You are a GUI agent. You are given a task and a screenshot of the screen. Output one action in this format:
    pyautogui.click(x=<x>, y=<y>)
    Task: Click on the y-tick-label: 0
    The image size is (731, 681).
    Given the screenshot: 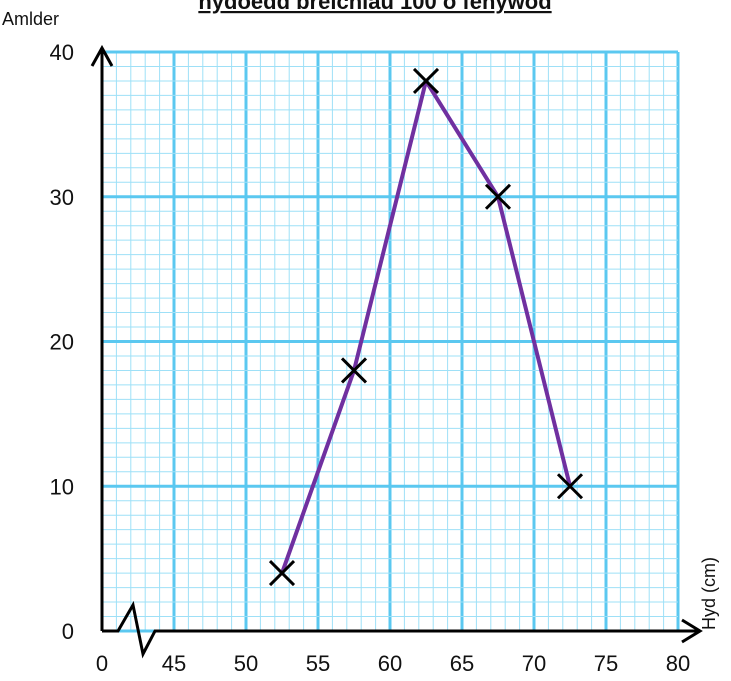 What is the action you would take?
    pyautogui.click(x=68, y=631)
    